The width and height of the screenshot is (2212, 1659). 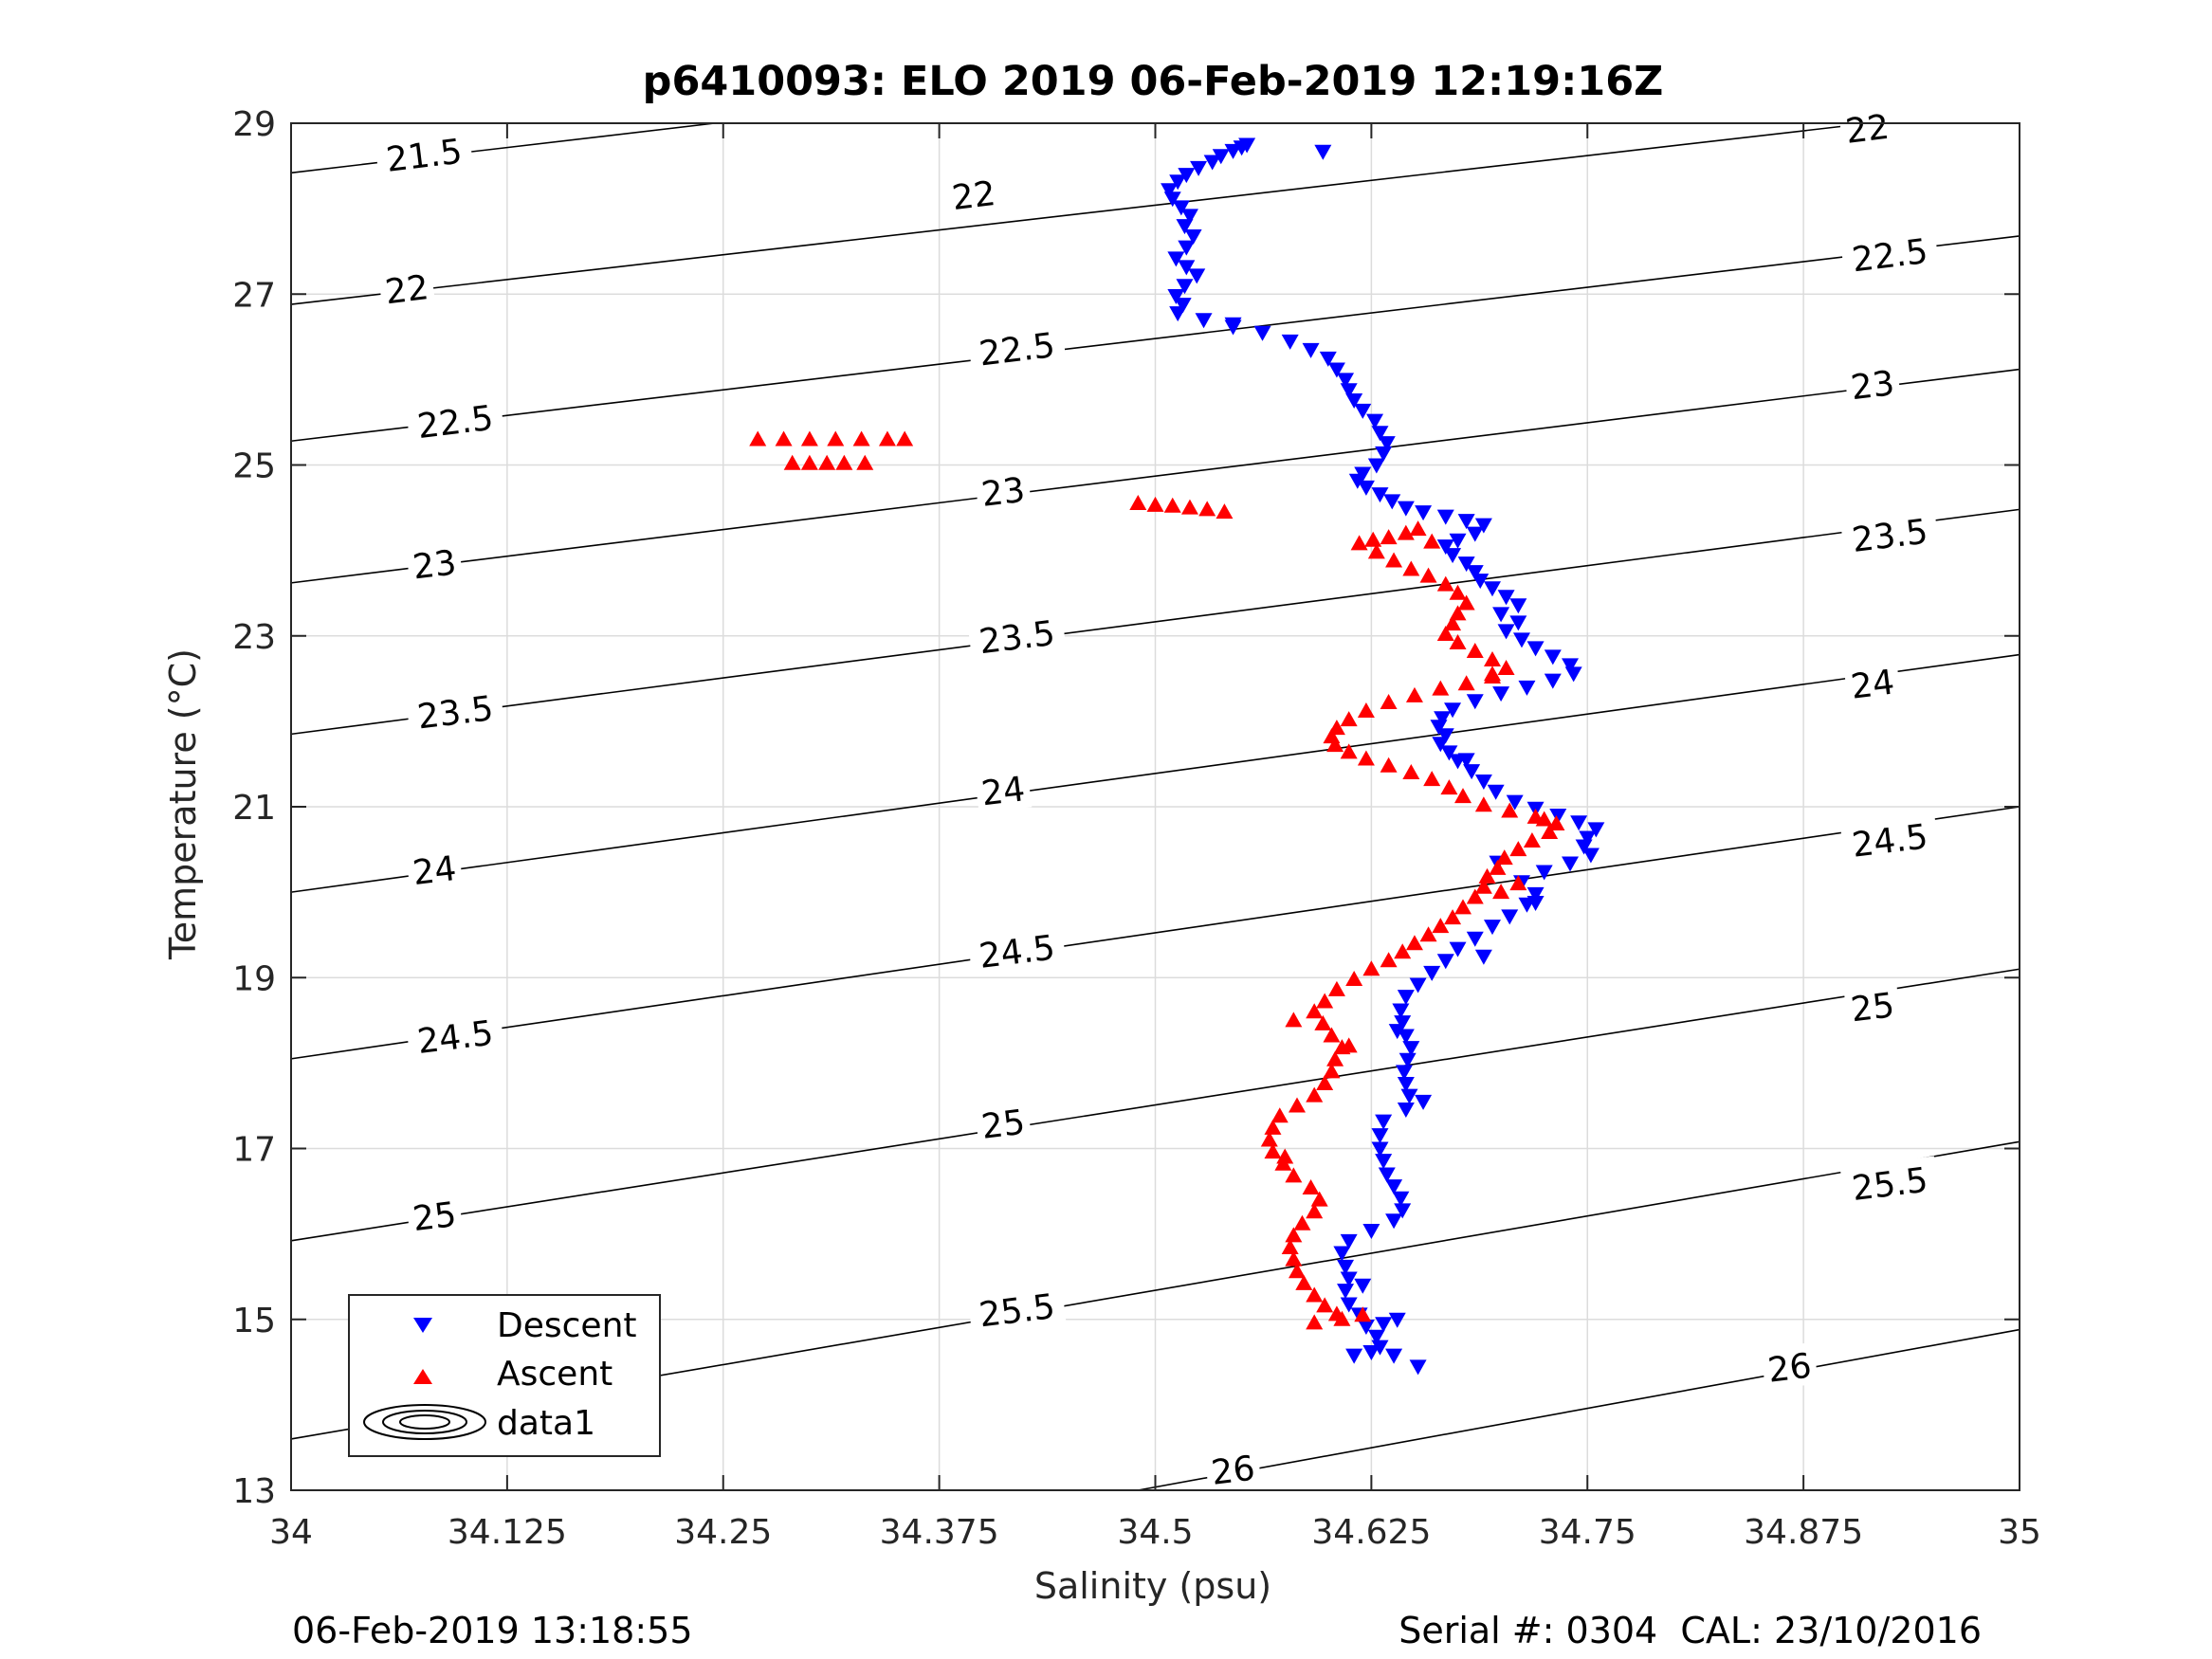 I want to click on contour-label-text: 21.5, so click(x=424, y=156).